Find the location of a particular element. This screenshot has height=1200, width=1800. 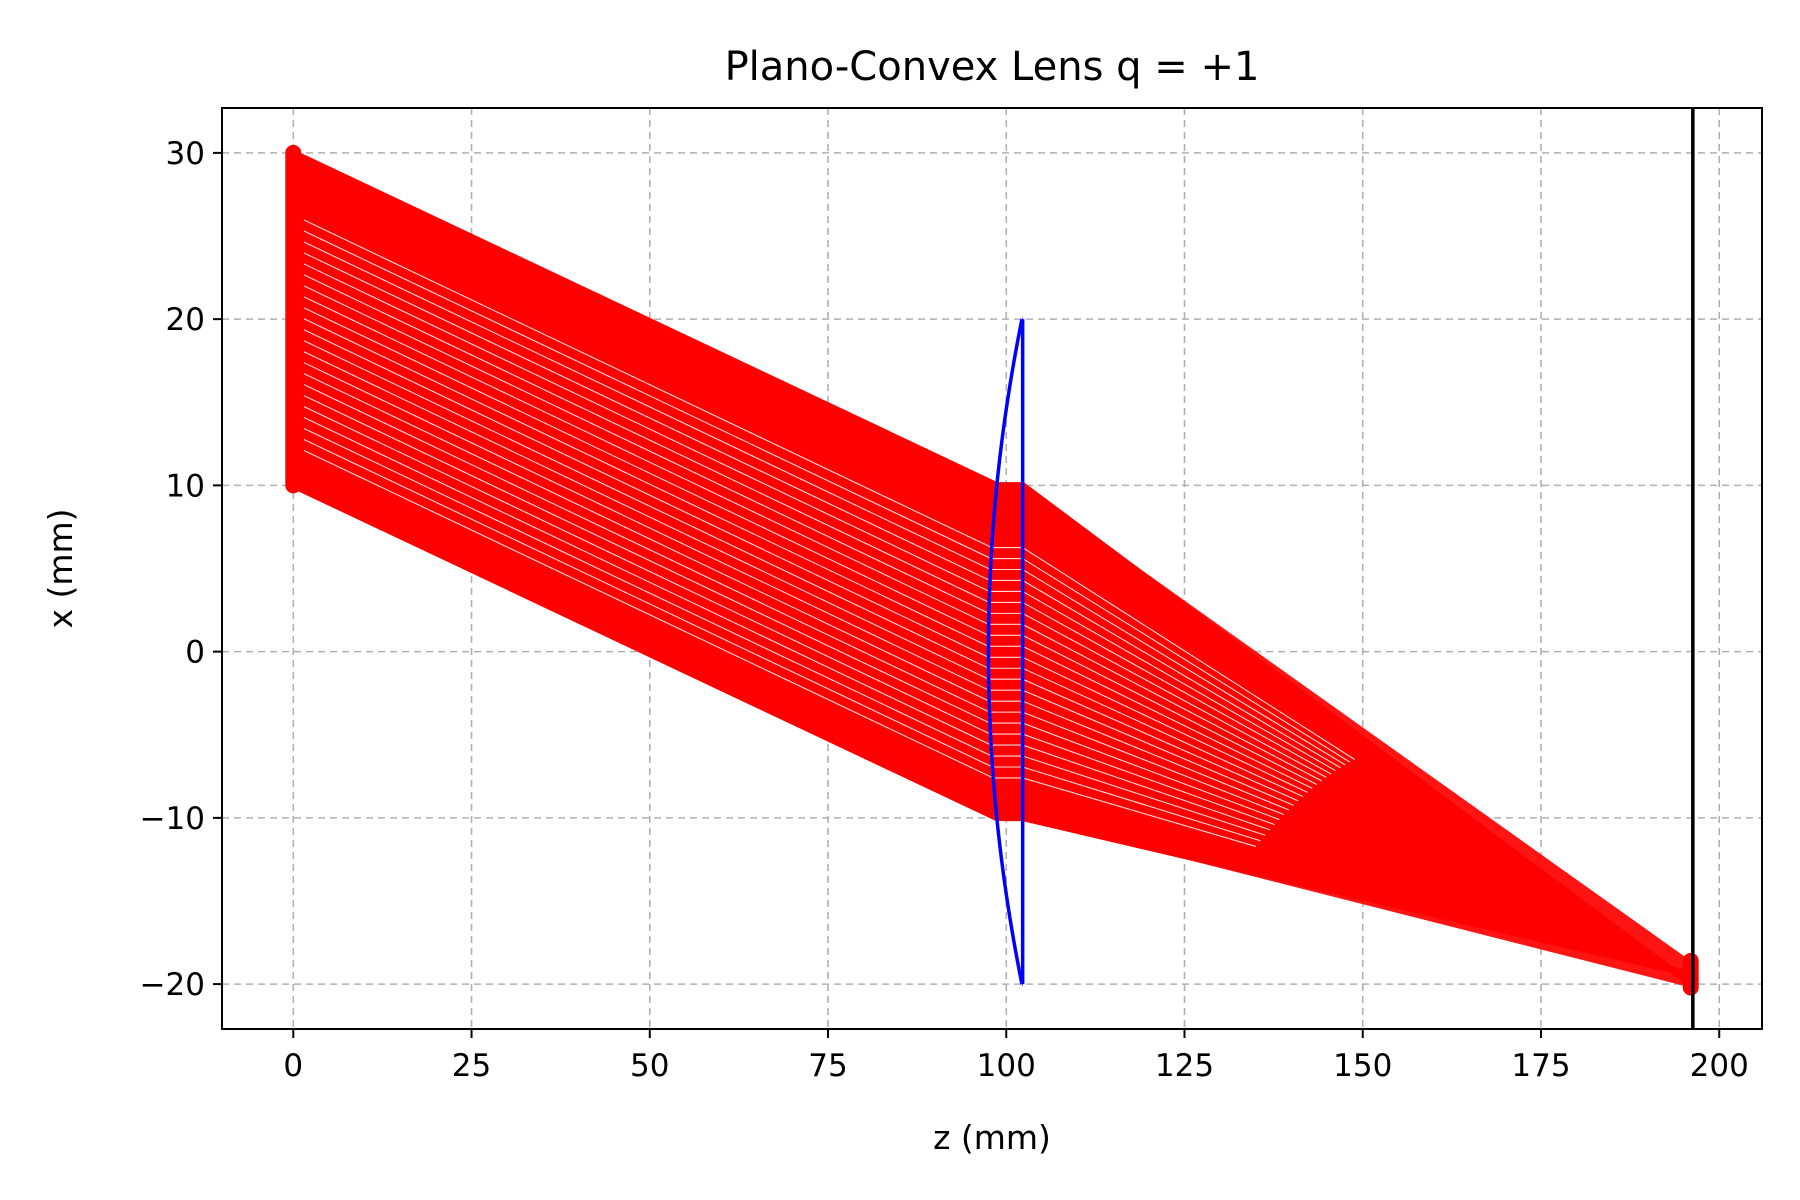

y-tick-label-10: 10 is located at coordinates (185, 486).